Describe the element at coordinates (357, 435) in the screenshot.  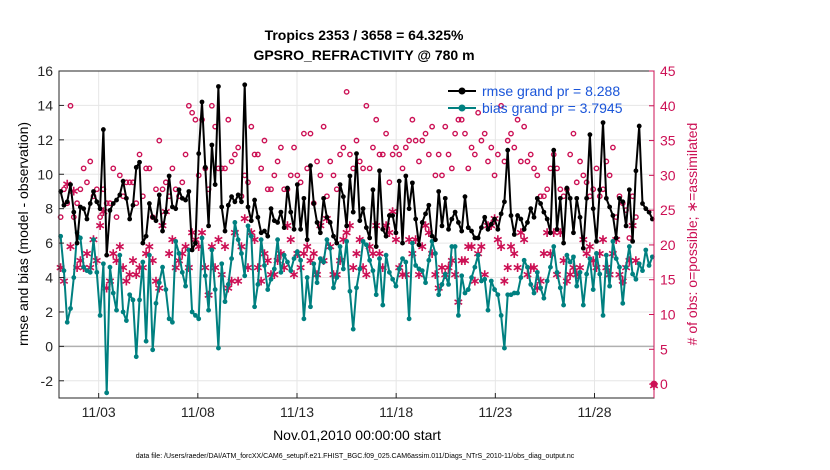
I see `x-axis-label: Nov.01,2010 00:00:00 start` at that location.